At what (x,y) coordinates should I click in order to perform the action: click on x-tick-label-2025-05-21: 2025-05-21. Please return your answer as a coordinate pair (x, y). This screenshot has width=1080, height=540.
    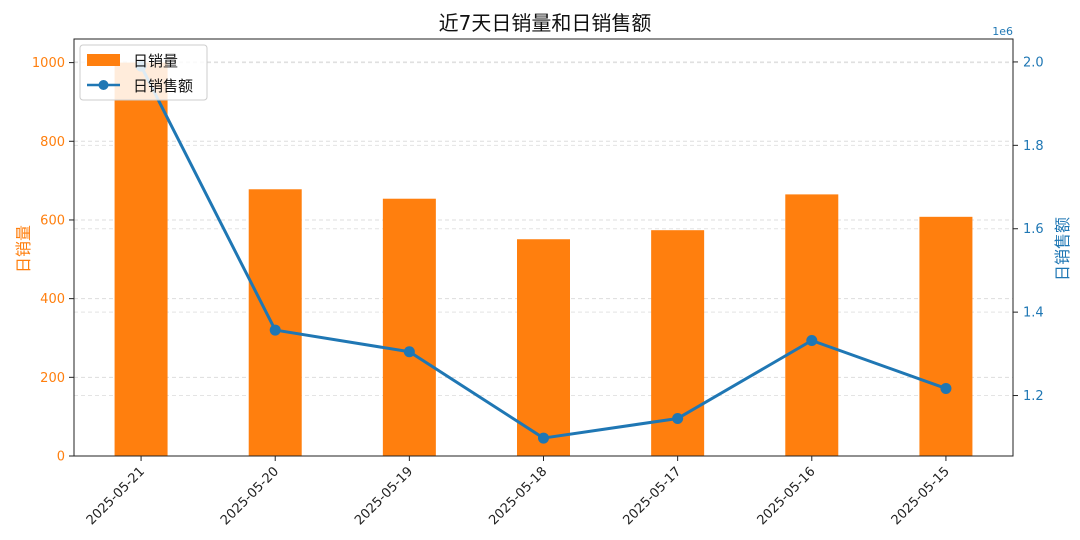
    Looking at the image, I should click on (116, 496).